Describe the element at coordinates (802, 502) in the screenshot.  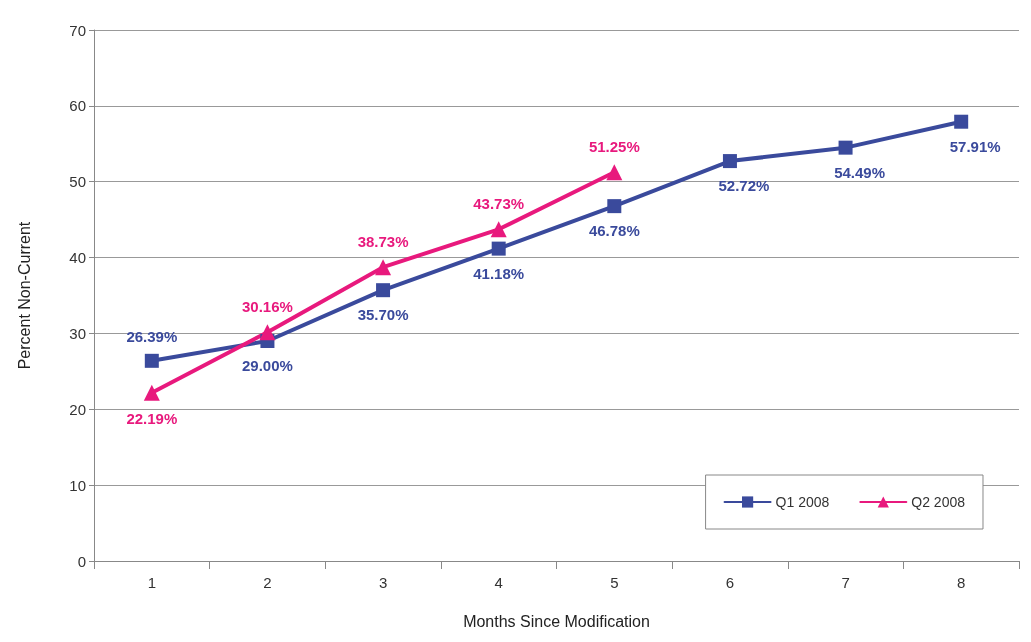
I see `legend-label: Q1 2008` at that location.